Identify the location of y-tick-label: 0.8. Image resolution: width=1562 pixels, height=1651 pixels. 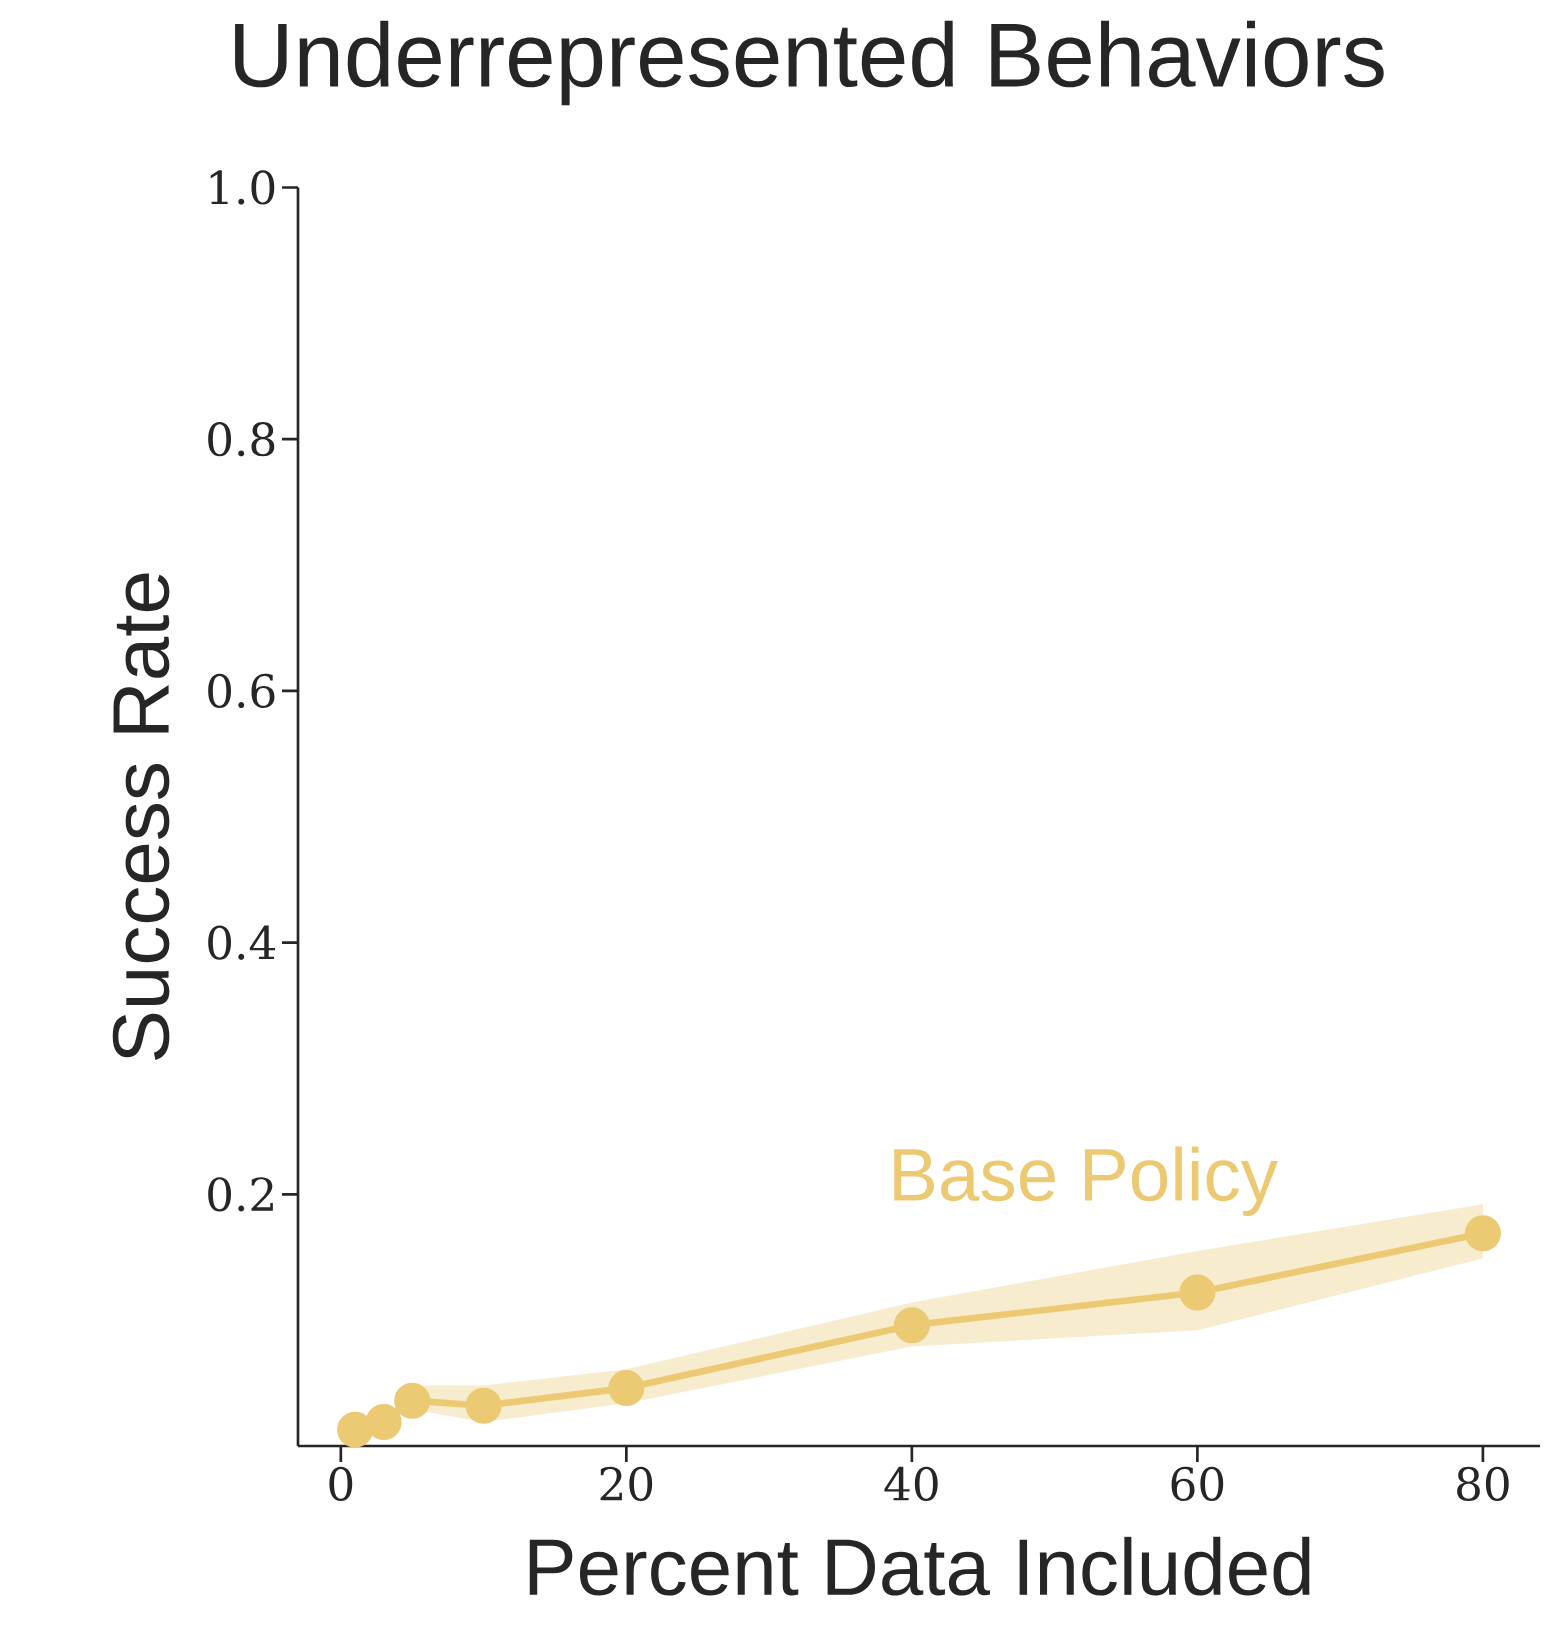
(241, 439).